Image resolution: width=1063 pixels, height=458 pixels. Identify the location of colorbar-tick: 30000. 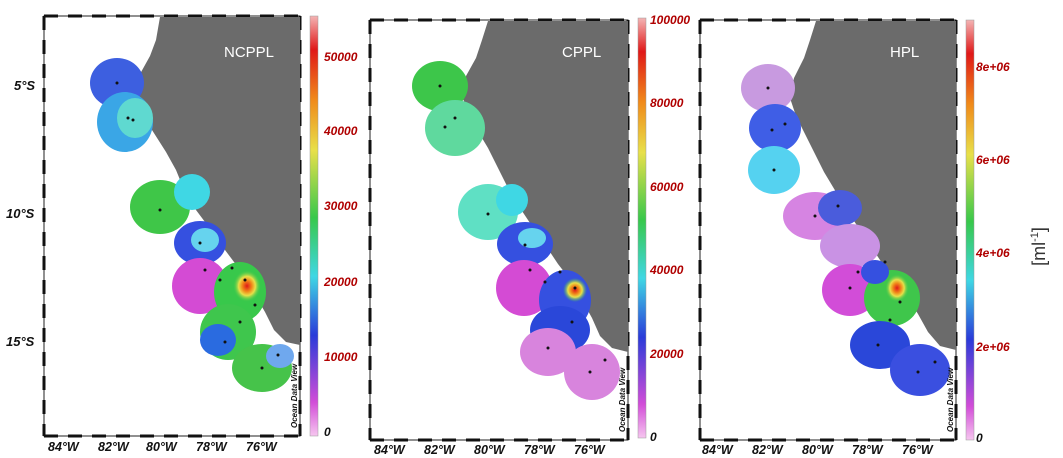
(341, 206).